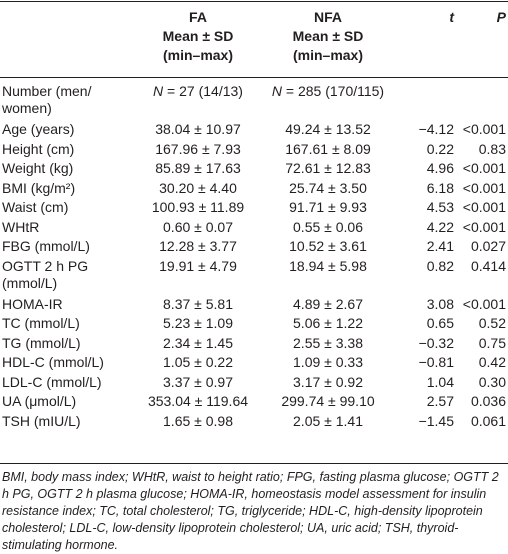  I want to click on cell-fa: 19.91 ± 4.79, so click(198, 265).